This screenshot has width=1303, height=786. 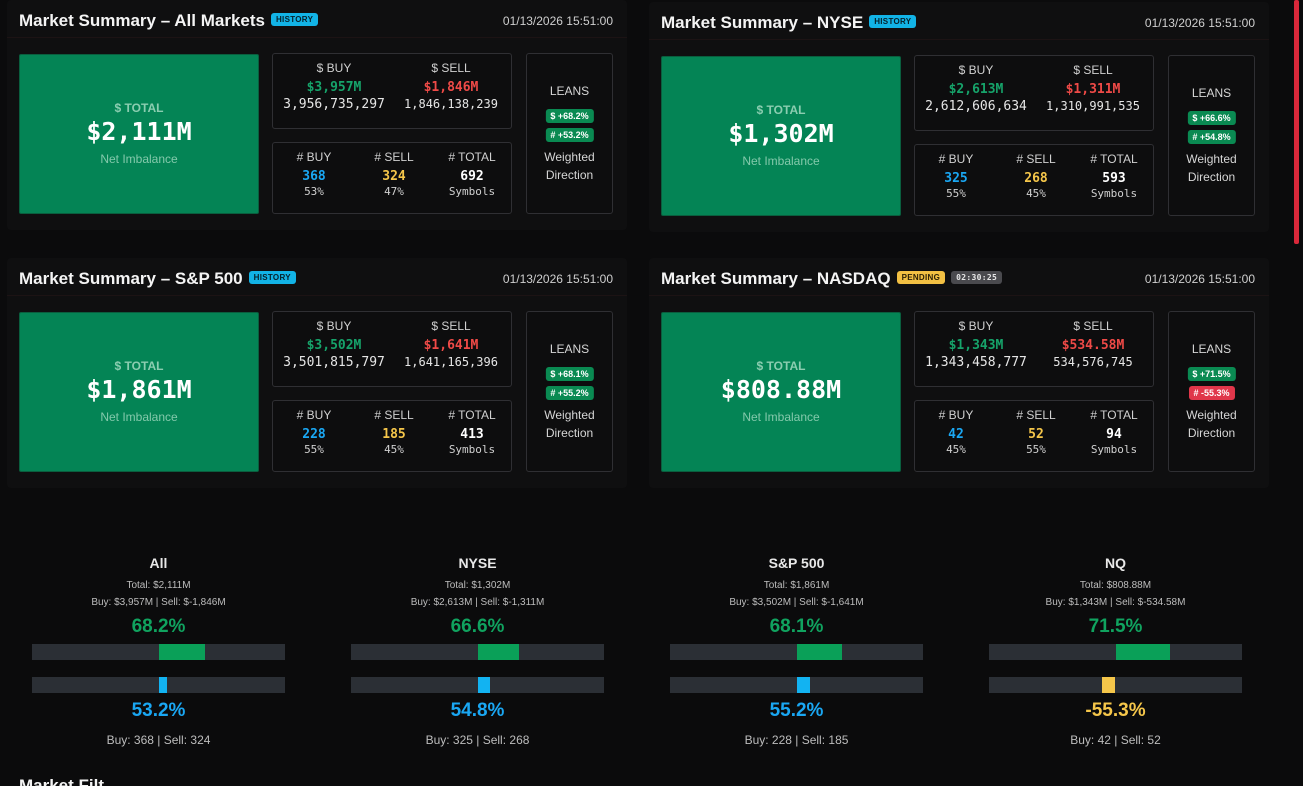 I want to click on countdown-timer: 02:30:25, so click(x=977, y=278).